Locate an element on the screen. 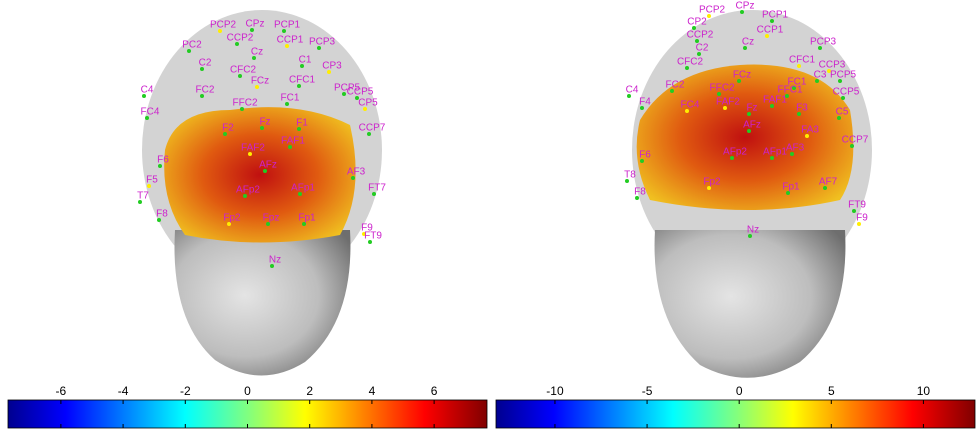  electrode-label: CCP5 is located at coordinates (846, 92).